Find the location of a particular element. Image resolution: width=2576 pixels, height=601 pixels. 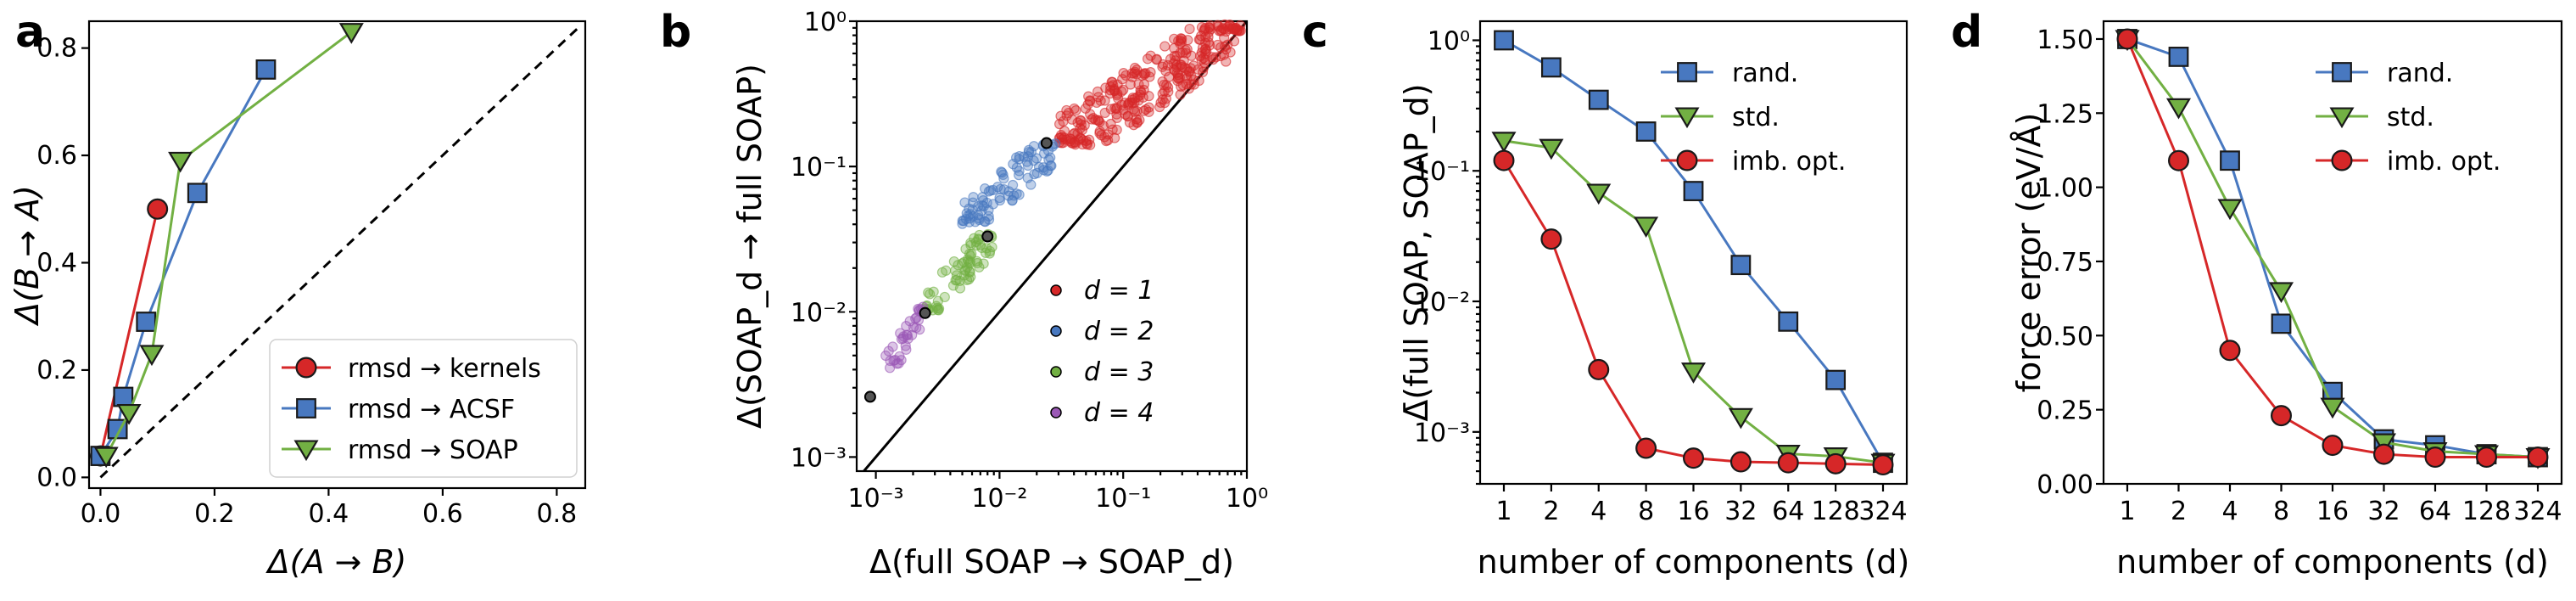

chart-d-ytick-label: 1.25 is located at coordinates (2065, 114).